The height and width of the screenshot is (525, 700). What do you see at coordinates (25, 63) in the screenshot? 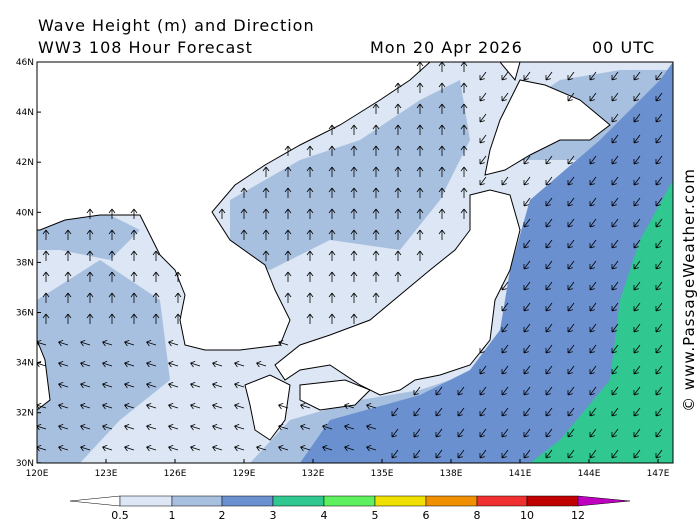
I see `lat-label: 46N` at bounding box center [25, 63].